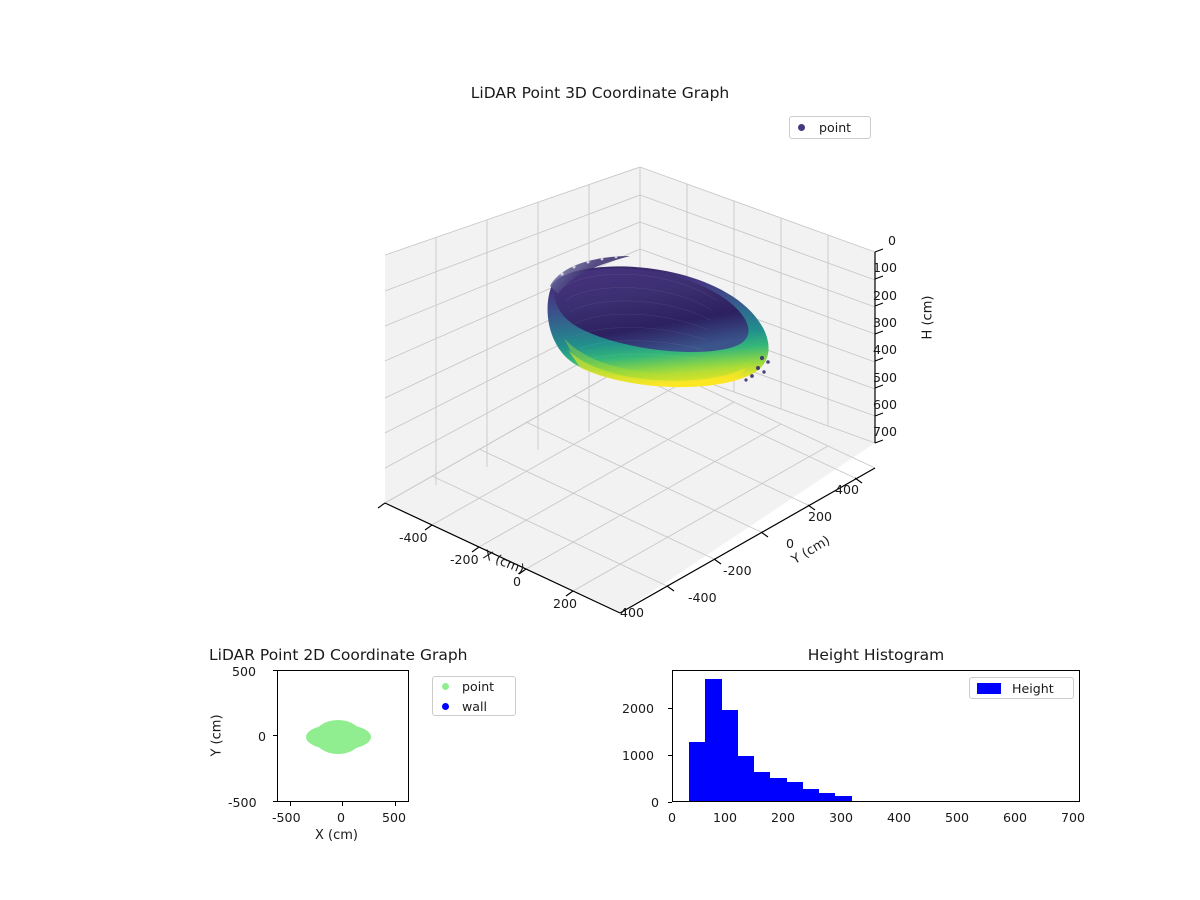 The image size is (1200, 900). Describe the element at coordinates (338, 737) in the screenshot. I see `plot2d-point-cloud-core` at that location.